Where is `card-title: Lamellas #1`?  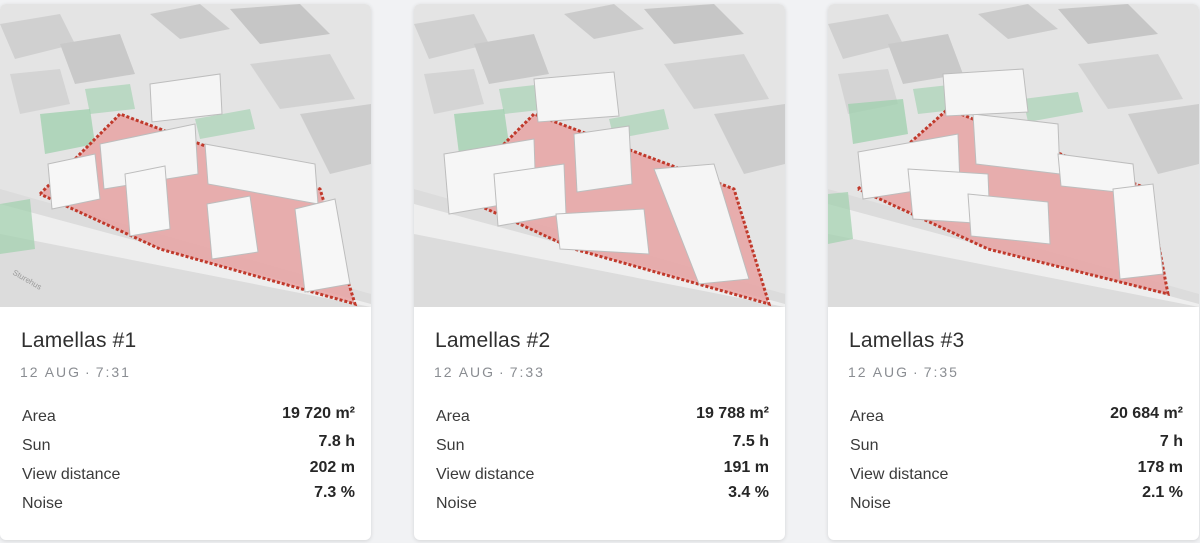 card-title: Lamellas #1 is located at coordinates (79, 340).